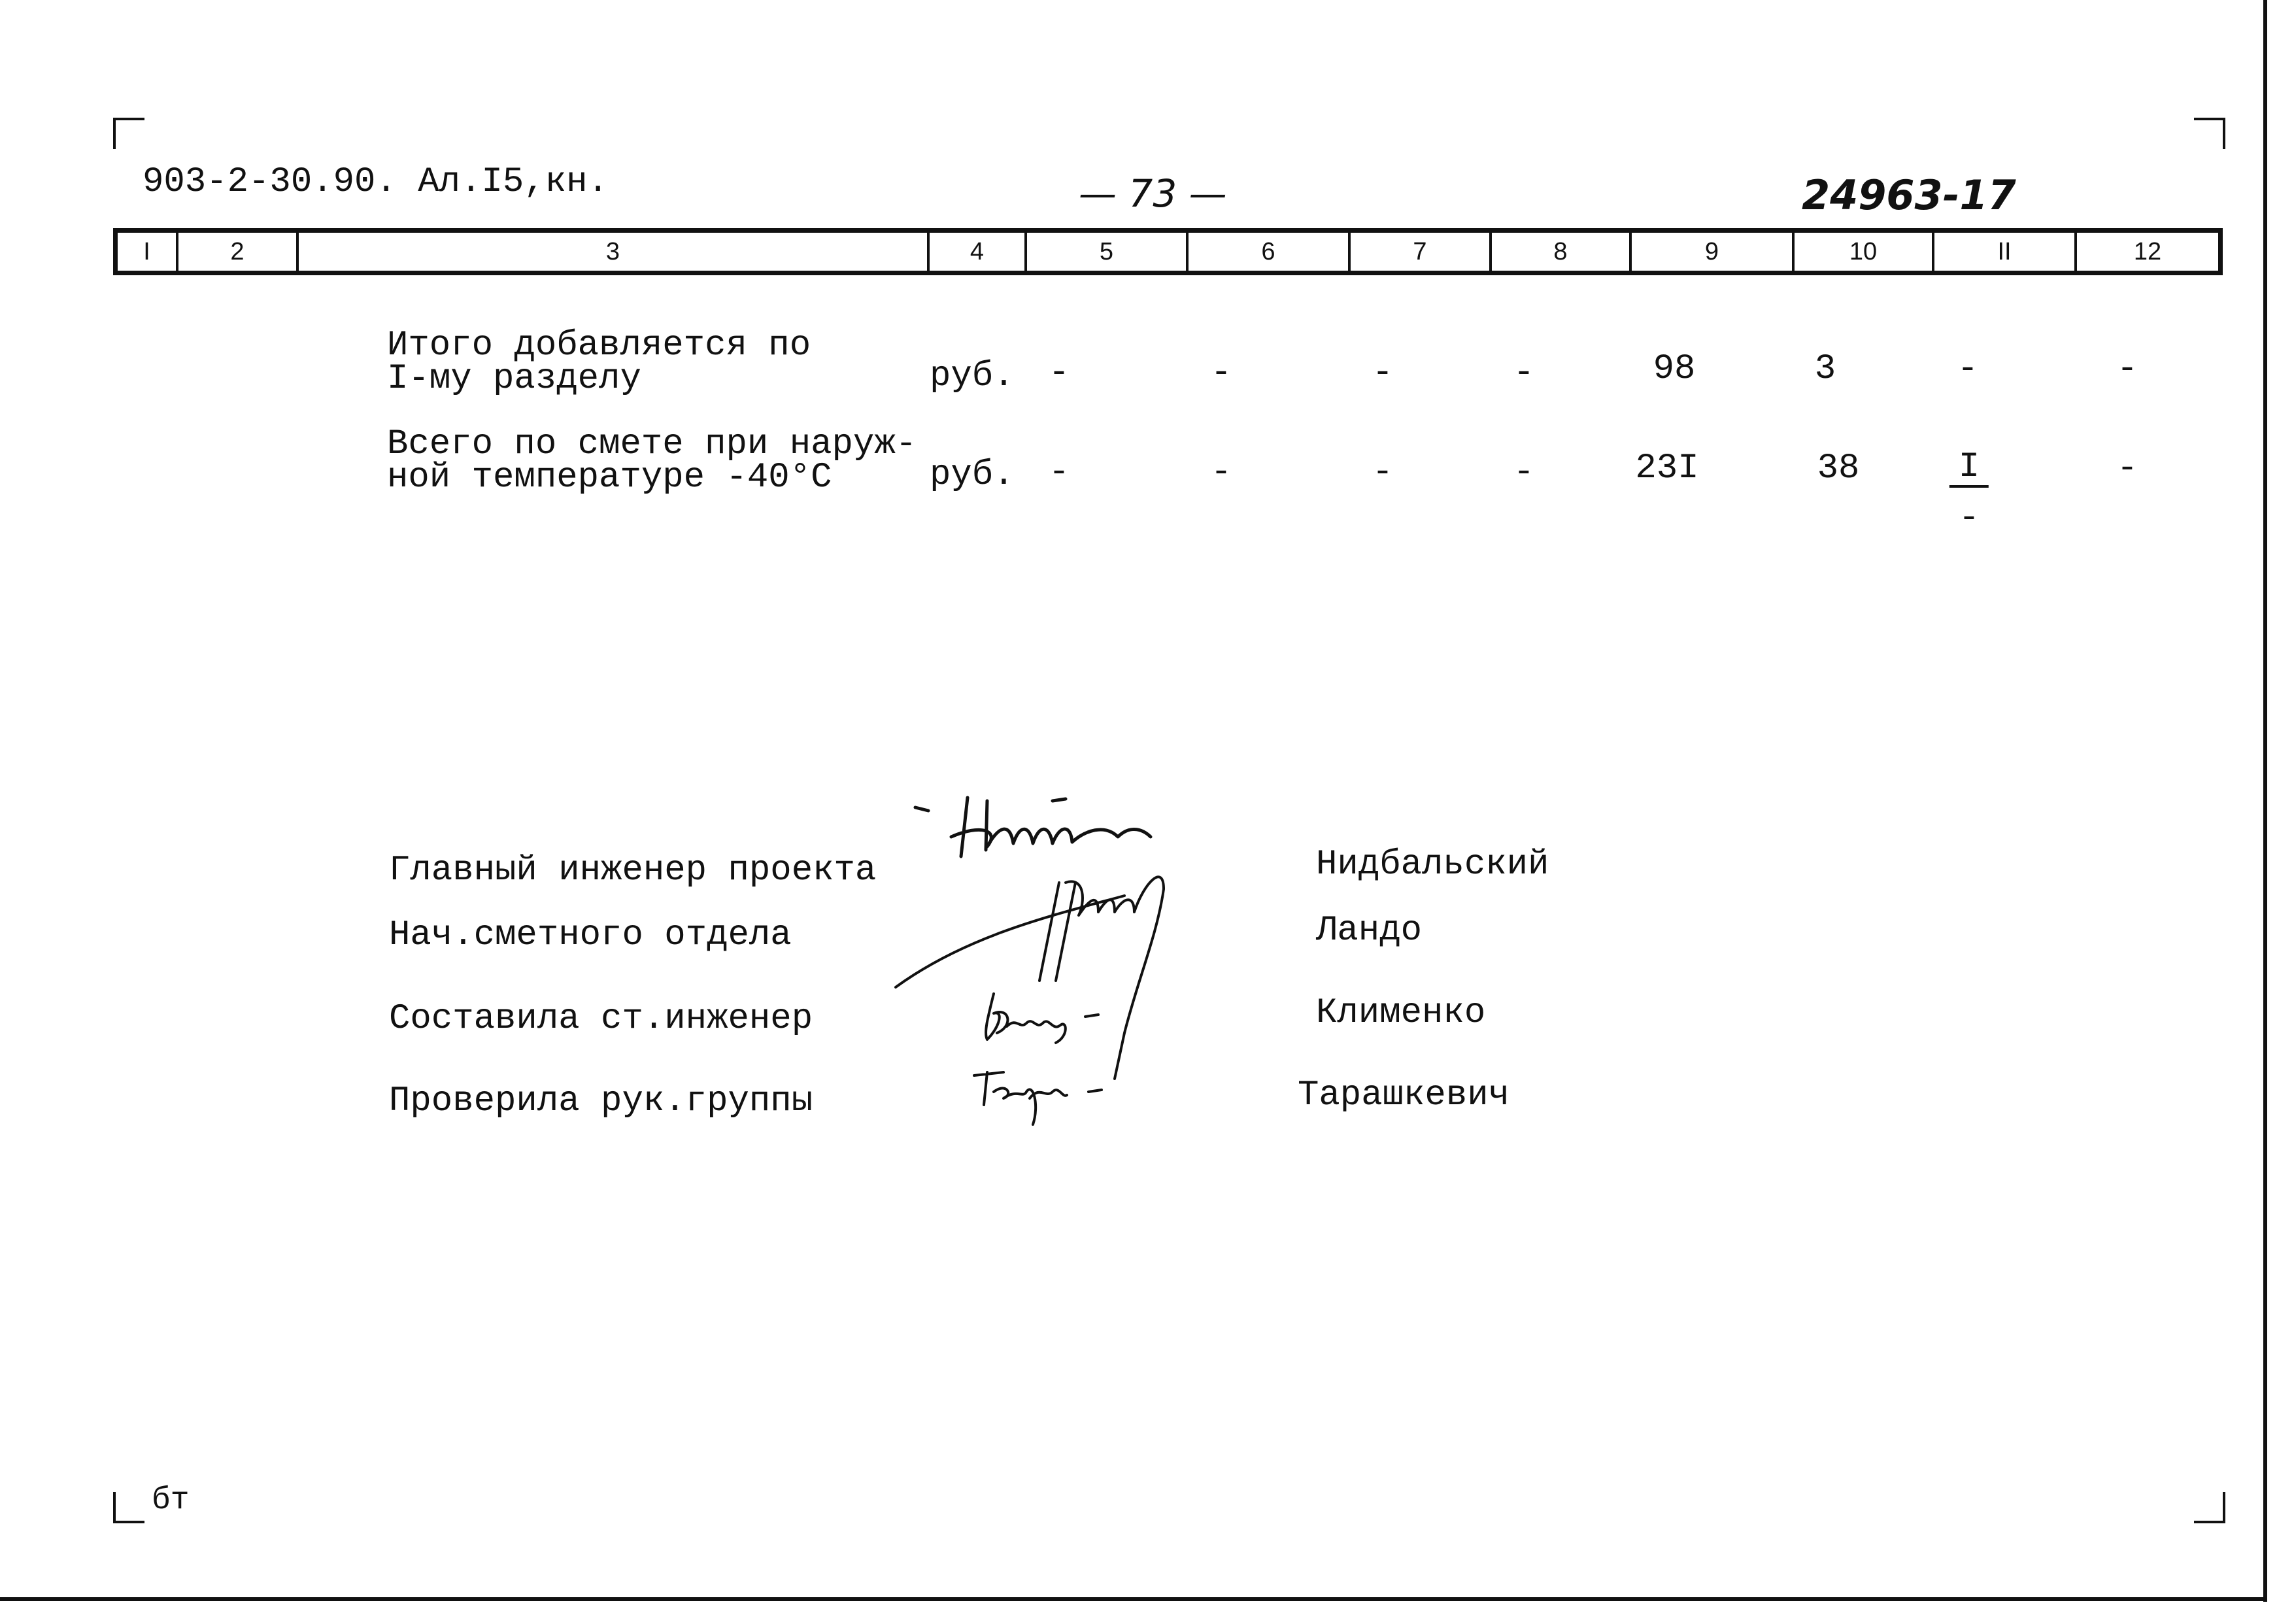  Describe the element at coordinates (2210, 1507) in the screenshot. I see `corner-mark-bottom-right` at that location.